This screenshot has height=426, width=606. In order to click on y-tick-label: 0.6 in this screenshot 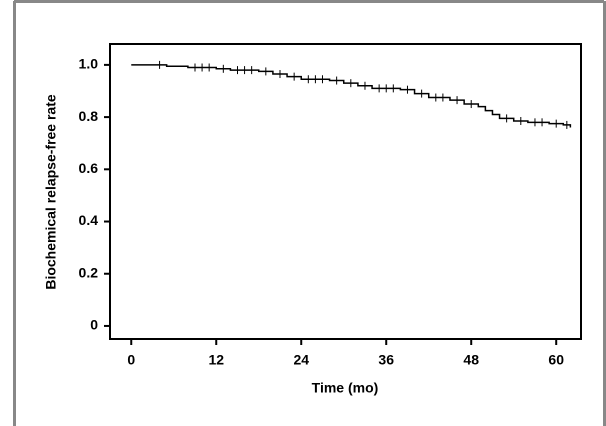, I will do `click(89, 168)`.